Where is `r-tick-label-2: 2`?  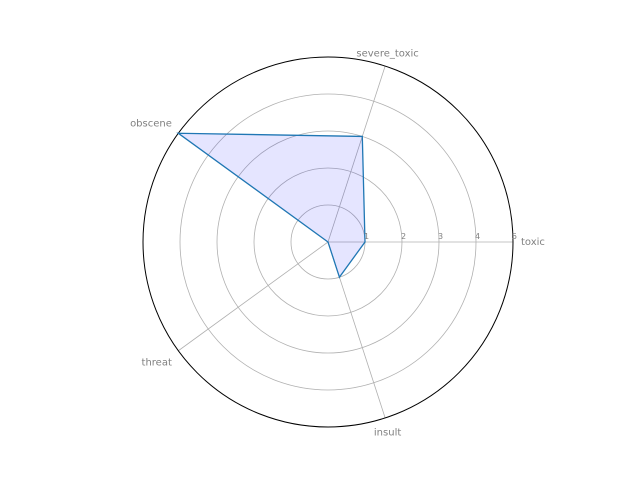
r-tick-label-2: 2 is located at coordinates (403, 236).